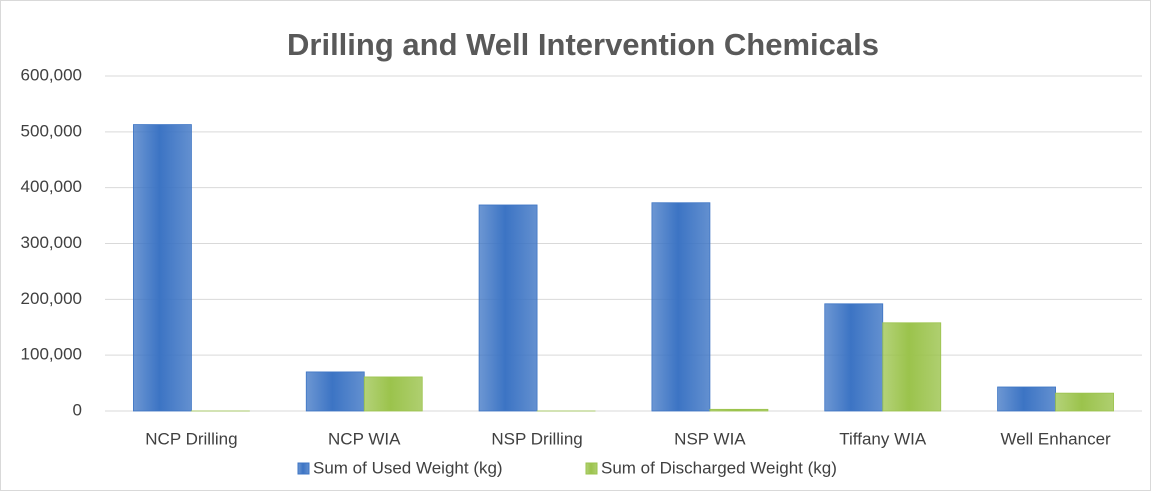 The image size is (1151, 491). Describe the element at coordinates (883, 438) in the screenshot. I see `x-tick-label: Tiffany WIA` at that location.